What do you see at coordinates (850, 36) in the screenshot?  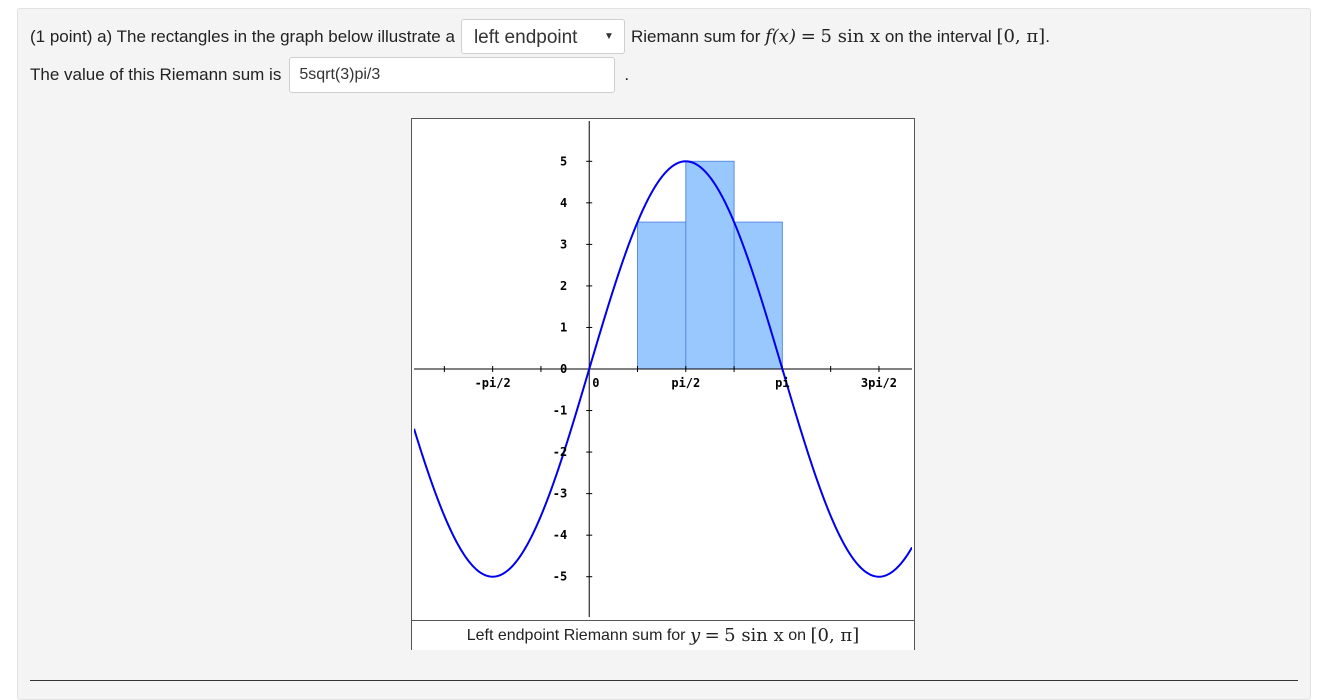 I see `function-rhs: 5 sin x` at bounding box center [850, 36].